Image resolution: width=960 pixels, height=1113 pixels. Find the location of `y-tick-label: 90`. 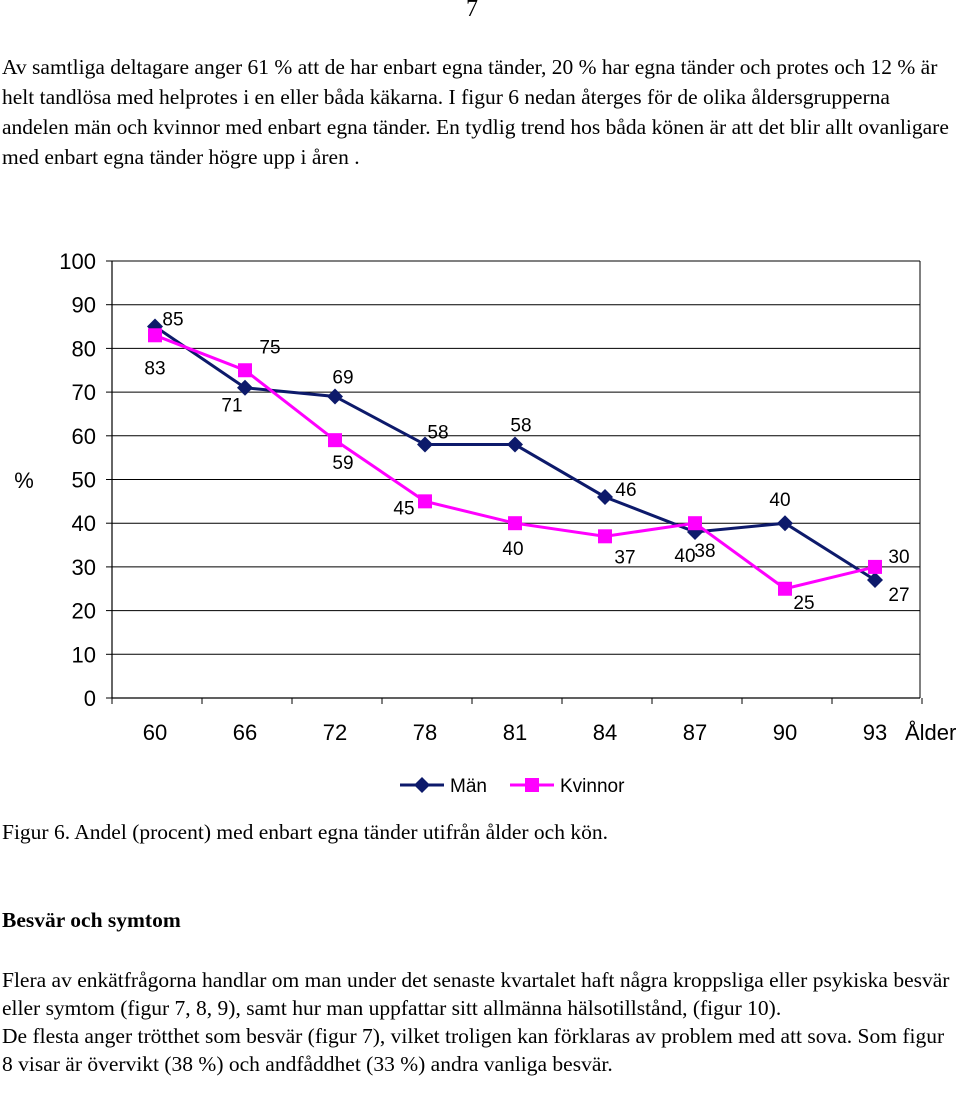

y-tick-label: 90 is located at coordinates (84, 305).